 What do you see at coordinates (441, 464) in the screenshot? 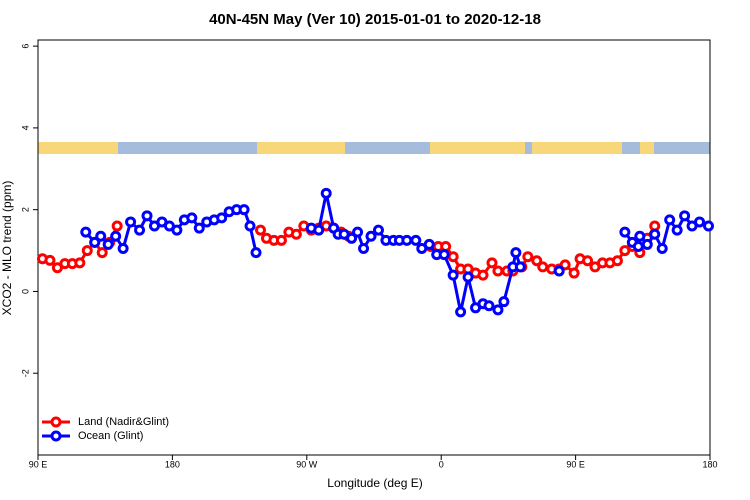
I see `x-tick-label: 0` at bounding box center [441, 464].